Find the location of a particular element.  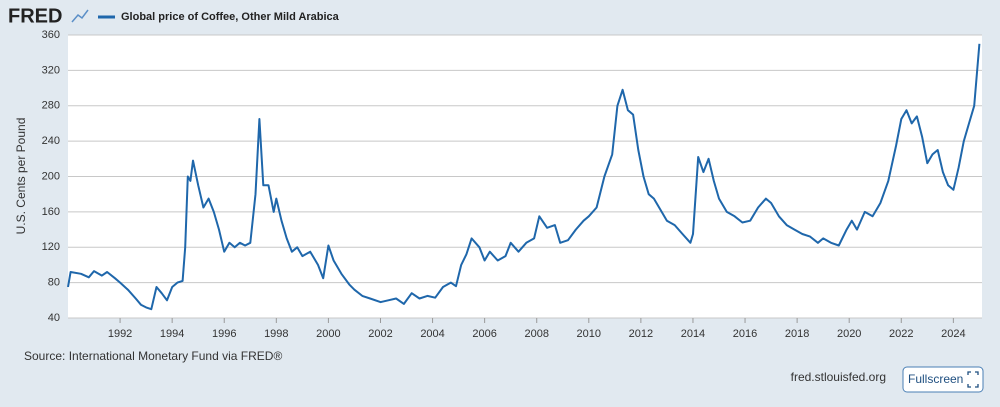

x-tick-label: 2016 is located at coordinates (745, 334).